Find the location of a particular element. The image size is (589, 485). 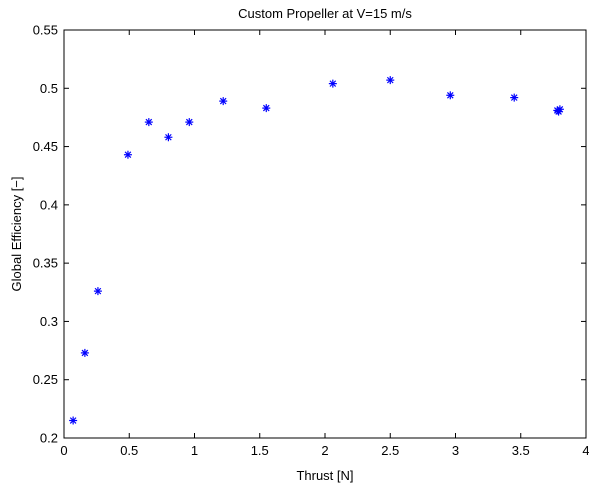

y-tick-label: 0.2 is located at coordinates (49, 438).